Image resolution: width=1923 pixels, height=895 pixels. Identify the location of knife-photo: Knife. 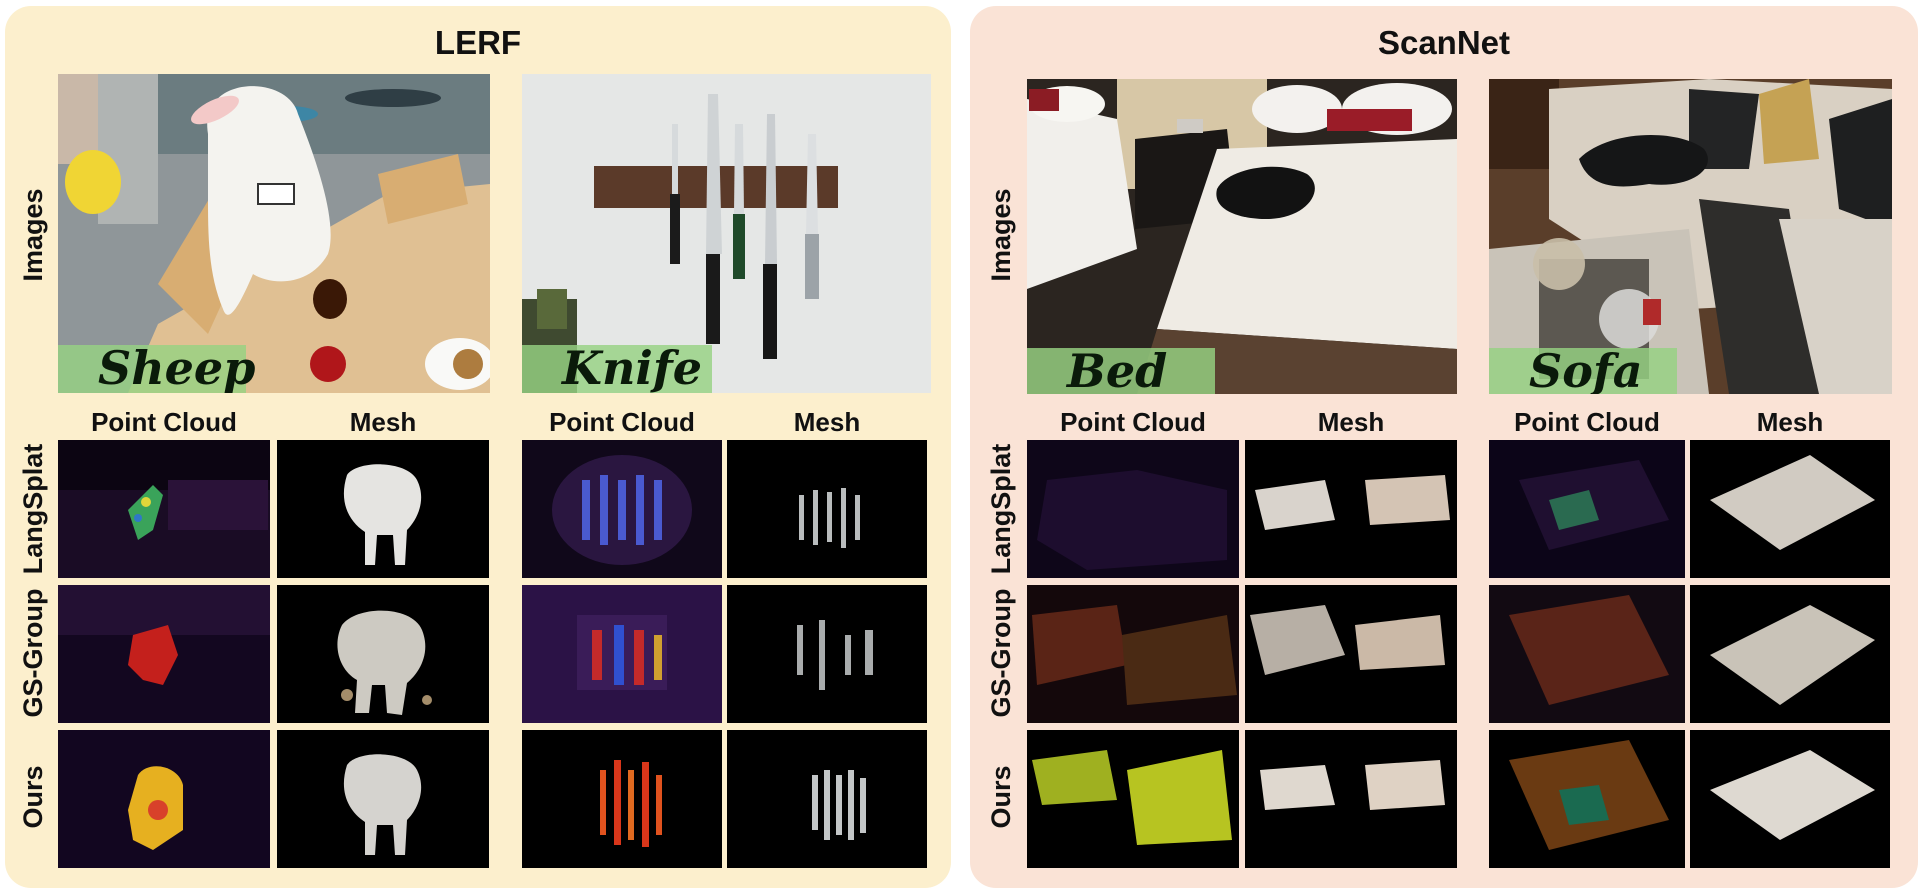
(726, 233).